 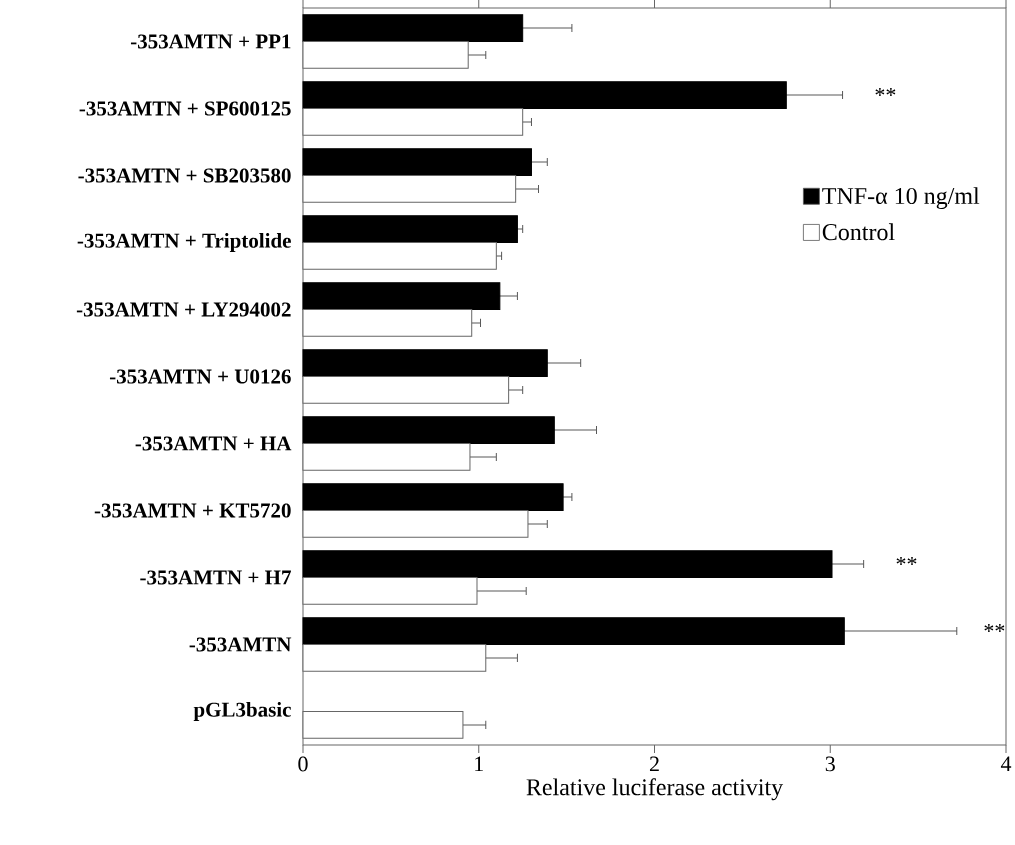 I want to click on y-tick-label: -353AMTN + HA, so click(x=213, y=443).